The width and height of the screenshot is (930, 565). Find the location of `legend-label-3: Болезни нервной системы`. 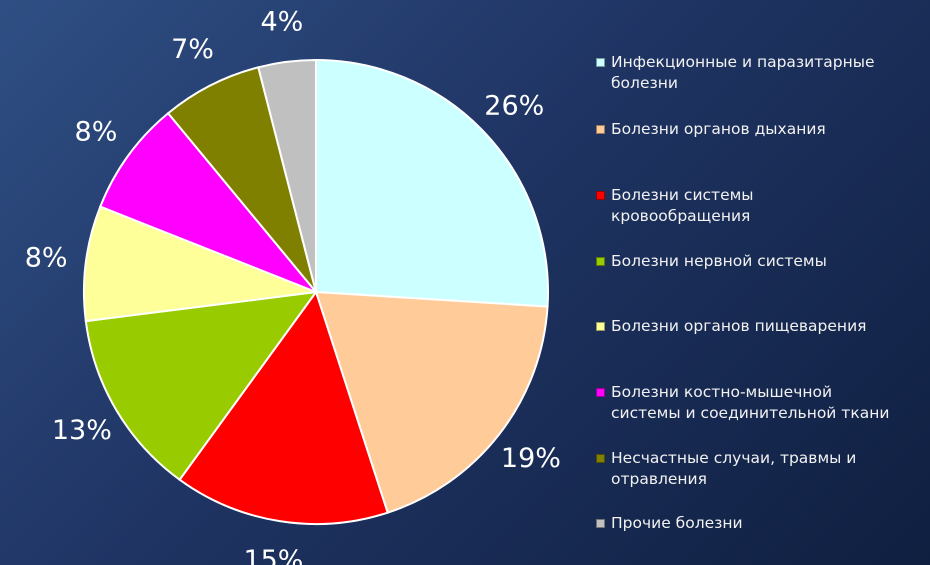

legend-label-3: Болезни нервной системы is located at coordinates (719, 261).